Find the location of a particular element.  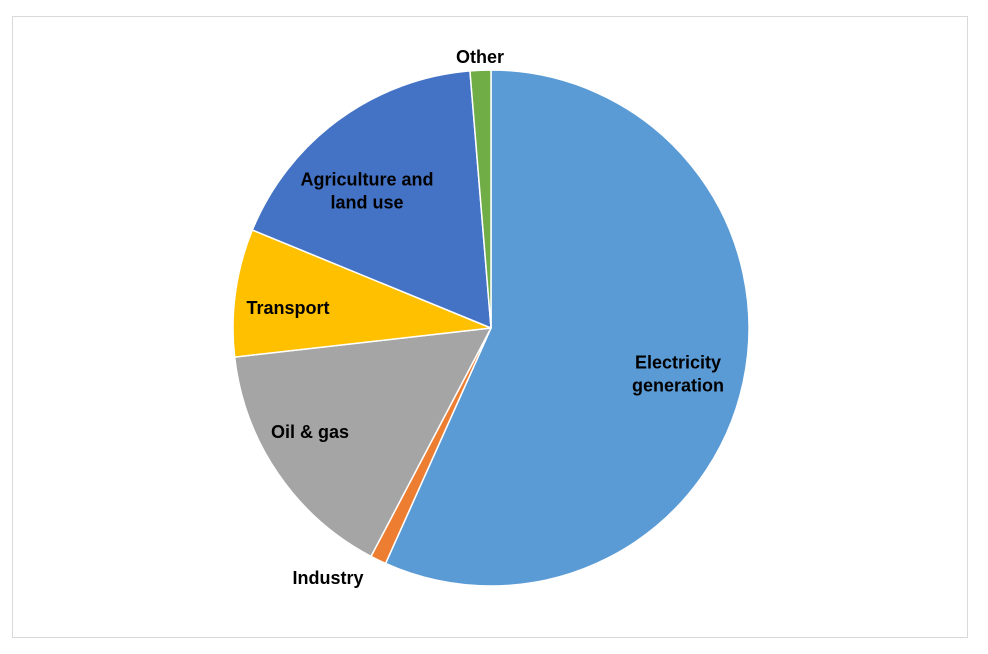

pie-slice-agriculture-and-land-use is located at coordinates (371, 199).